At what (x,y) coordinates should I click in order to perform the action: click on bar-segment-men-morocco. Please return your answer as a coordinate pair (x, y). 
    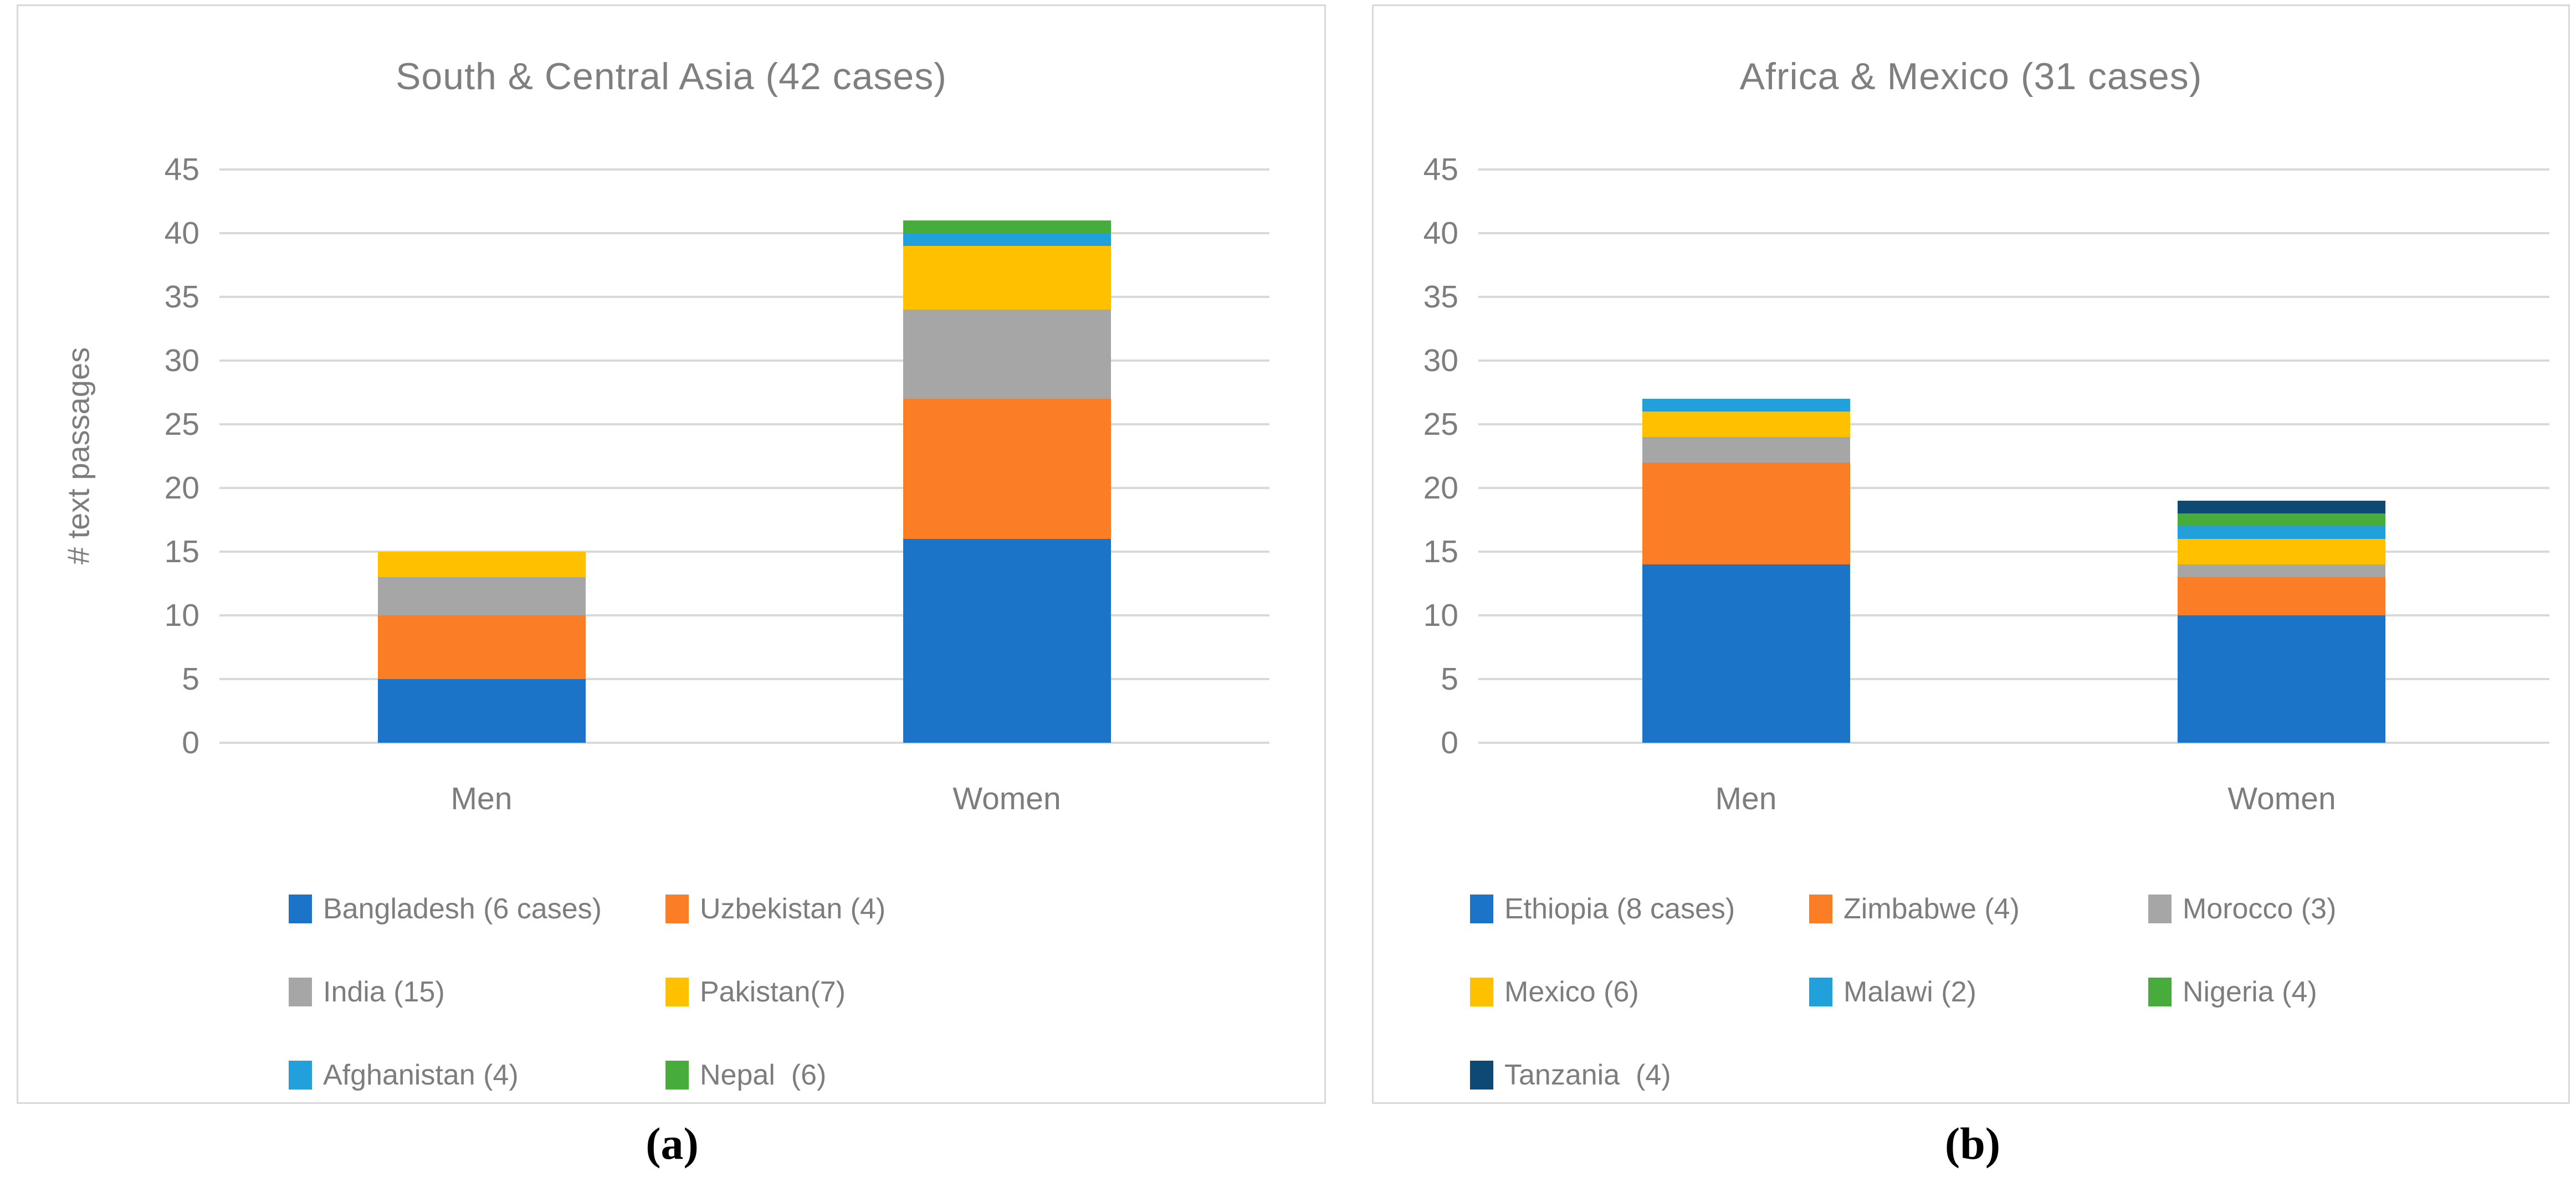
    Looking at the image, I should click on (1746, 449).